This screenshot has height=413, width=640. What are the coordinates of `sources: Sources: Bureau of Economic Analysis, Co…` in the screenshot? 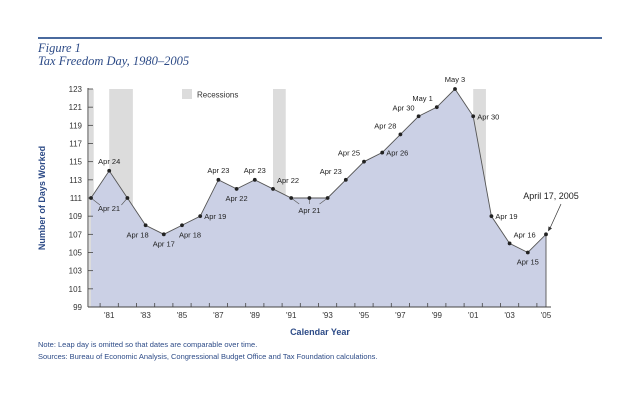 It's located at (208, 356).